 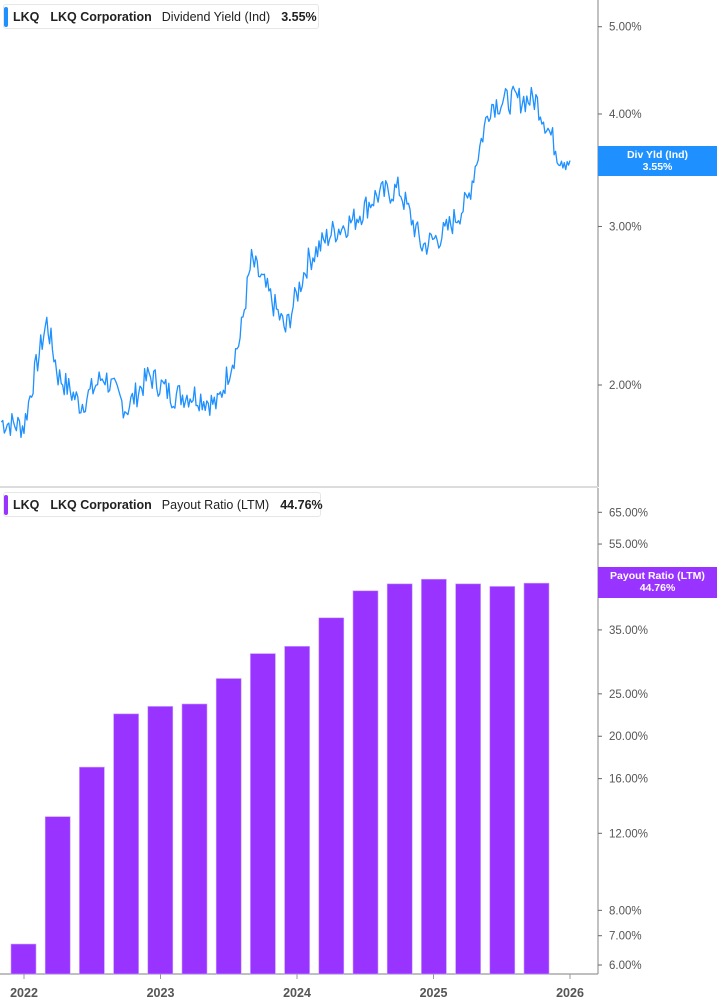 I want to click on x-tick-label: 2024, so click(x=297, y=993).